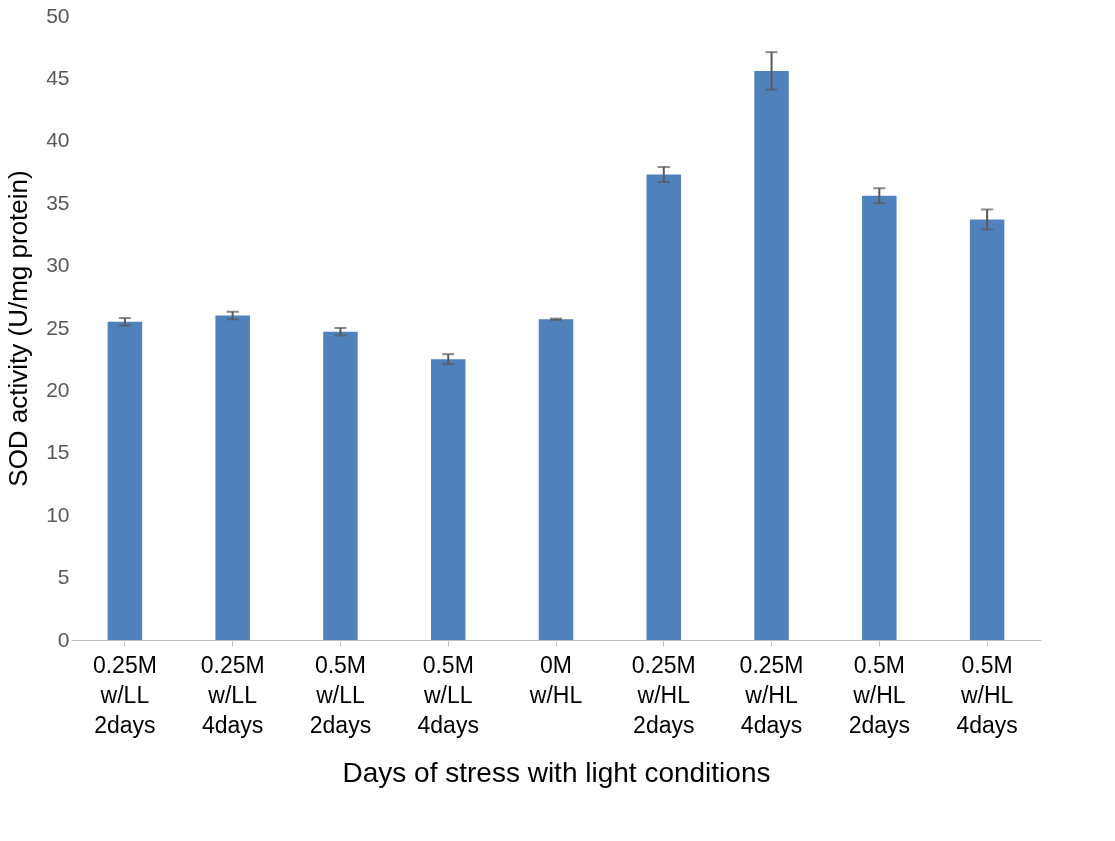 This screenshot has width=1115, height=841. What do you see at coordinates (987, 694) in the screenshot?
I see `x-tick-label: 0.5M w/HL 4days` at bounding box center [987, 694].